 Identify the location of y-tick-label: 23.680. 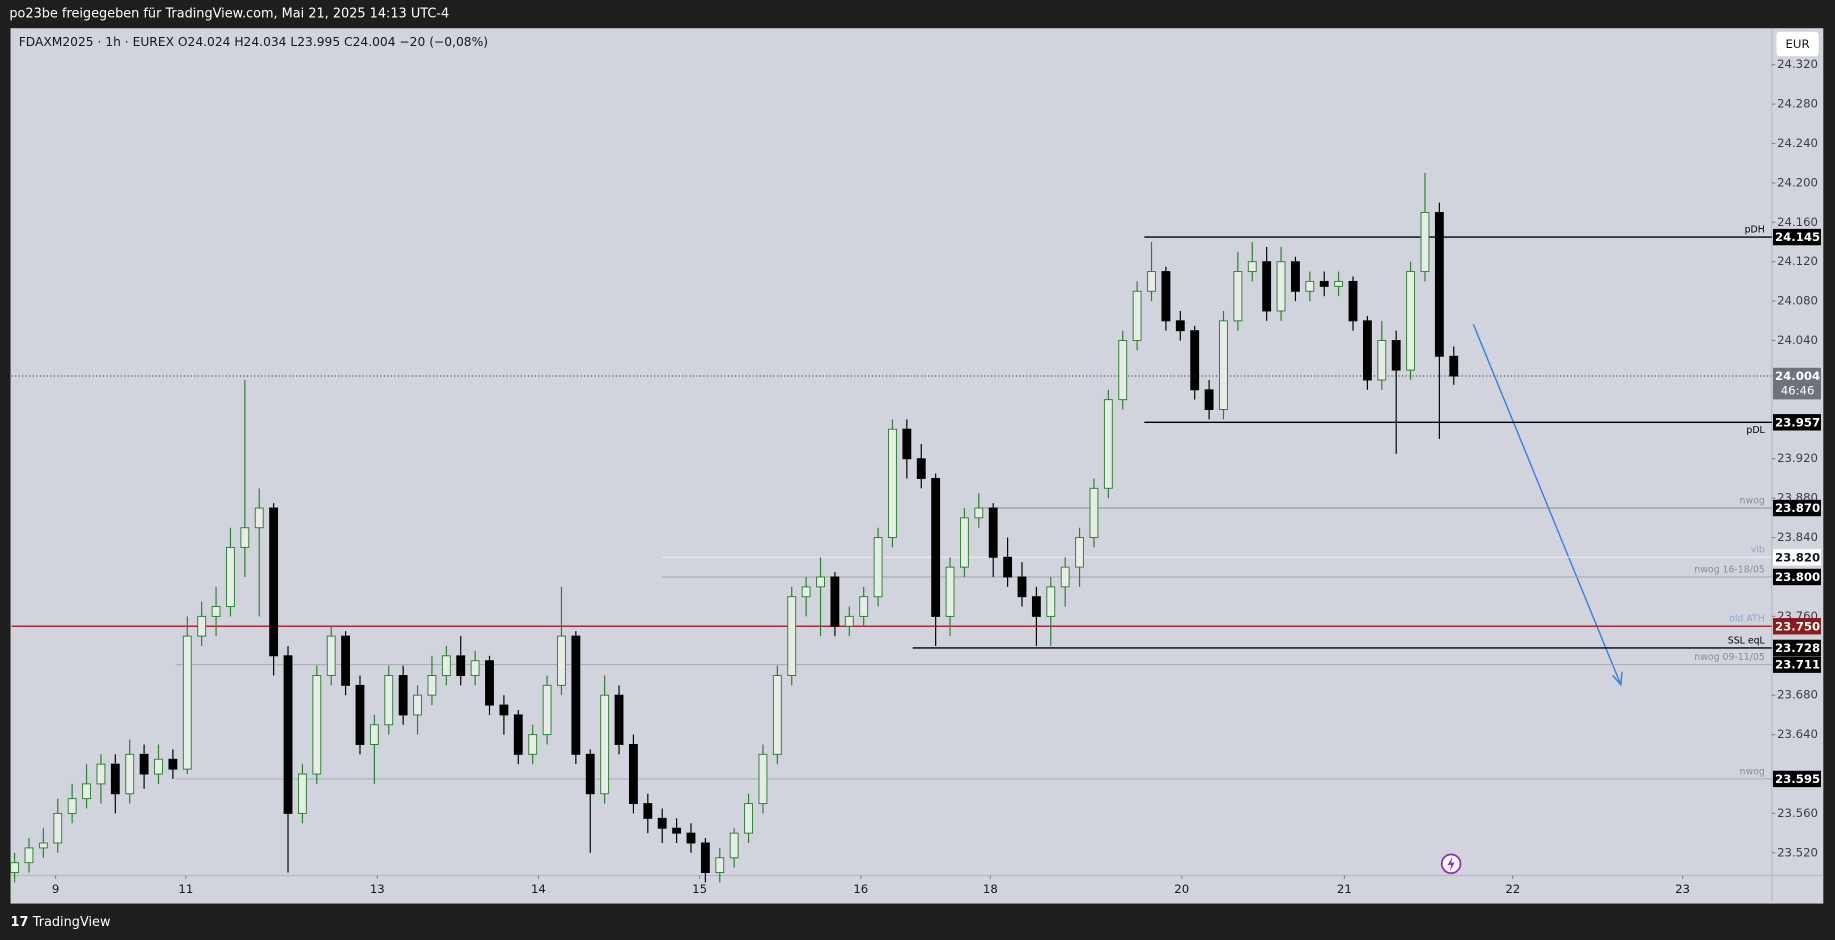
(1797, 695).